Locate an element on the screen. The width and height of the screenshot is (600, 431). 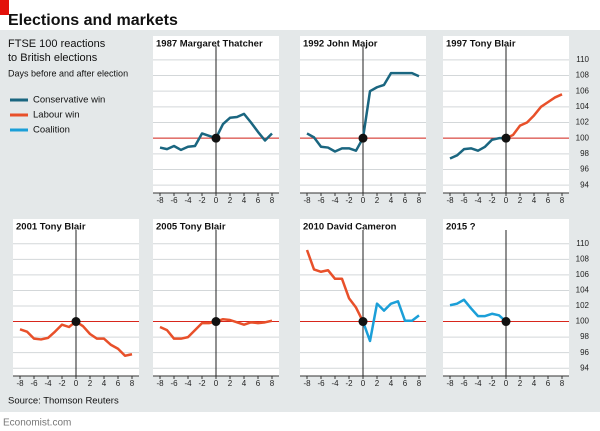
footer: Economist.com is located at coordinates (37, 423).